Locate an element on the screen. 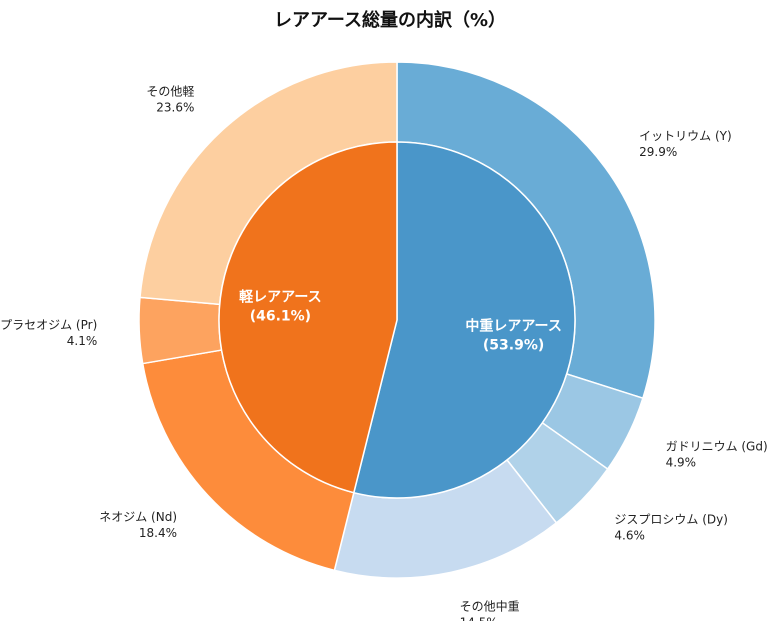 The height and width of the screenshot is (621, 768). outer-slice-label: イットリウム (Y) is located at coordinates (685, 136).